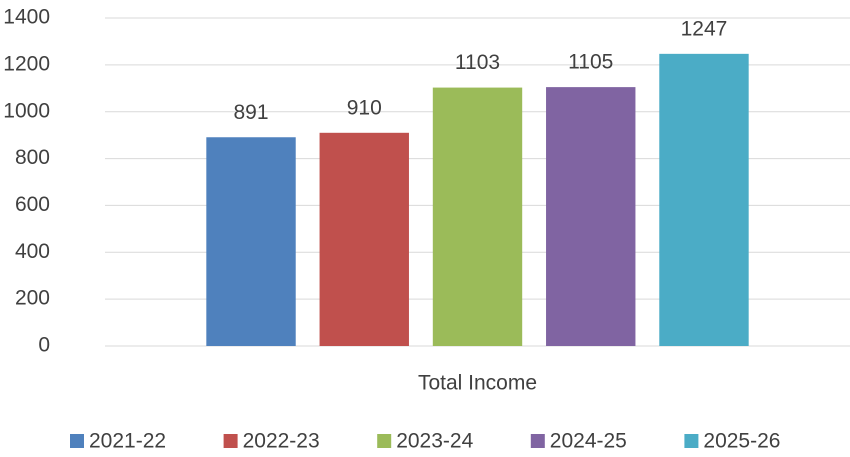 This screenshot has height=457, width=850. Describe the element at coordinates (32, 251) in the screenshot. I see `y-tick-label: 400` at that location.